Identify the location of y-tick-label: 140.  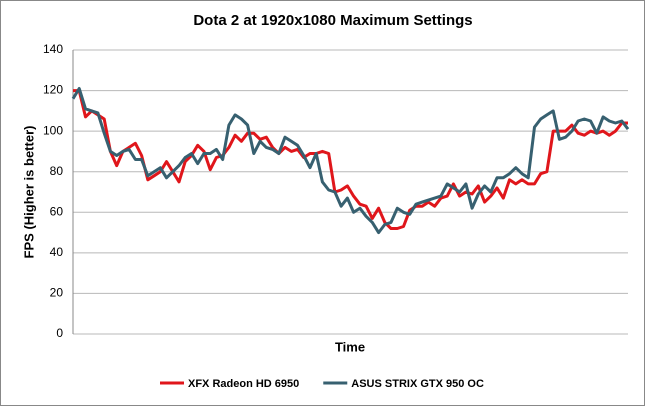
(53, 49).